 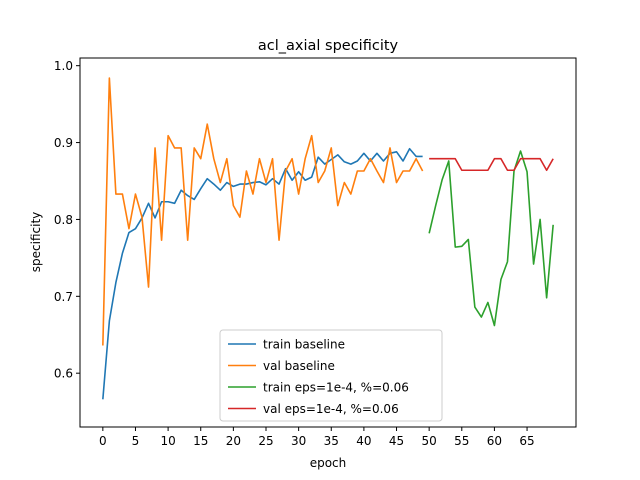 I want to click on legend-box, so click(x=331, y=375).